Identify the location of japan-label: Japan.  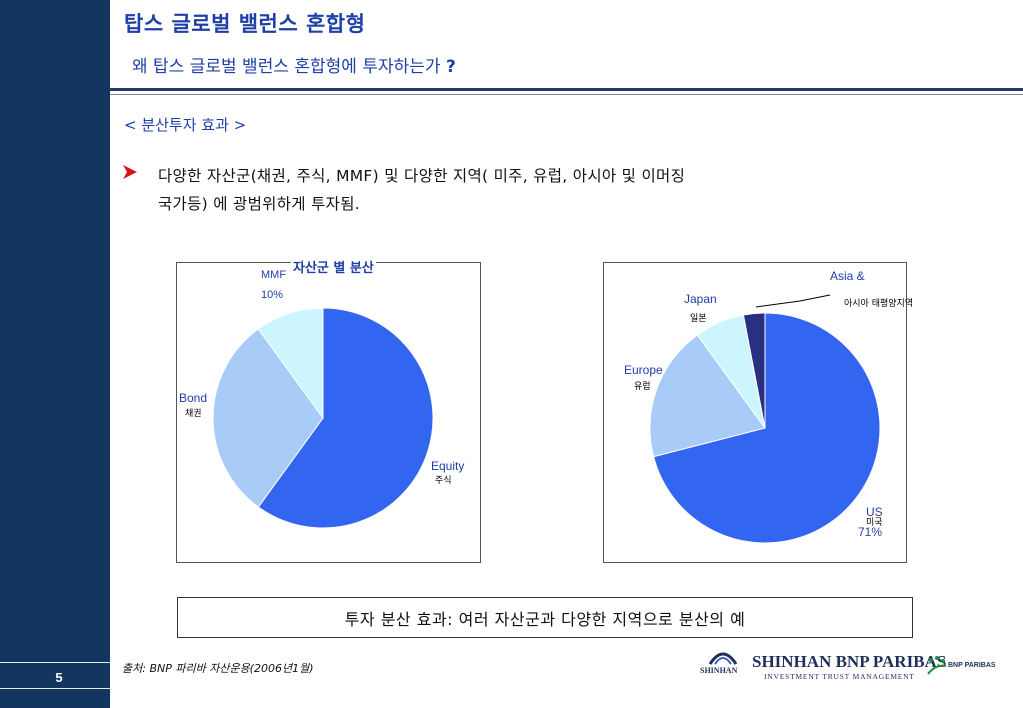
(700, 299).